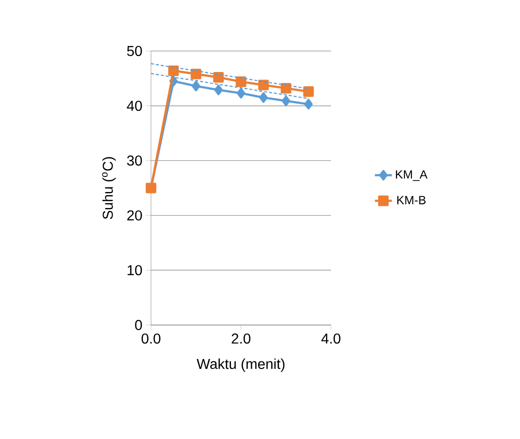  What do you see at coordinates (109, 188) in the screenshot?
I see `y-axis-title: Suhu ($^{o}$C)` at bounding box center [109, 188].